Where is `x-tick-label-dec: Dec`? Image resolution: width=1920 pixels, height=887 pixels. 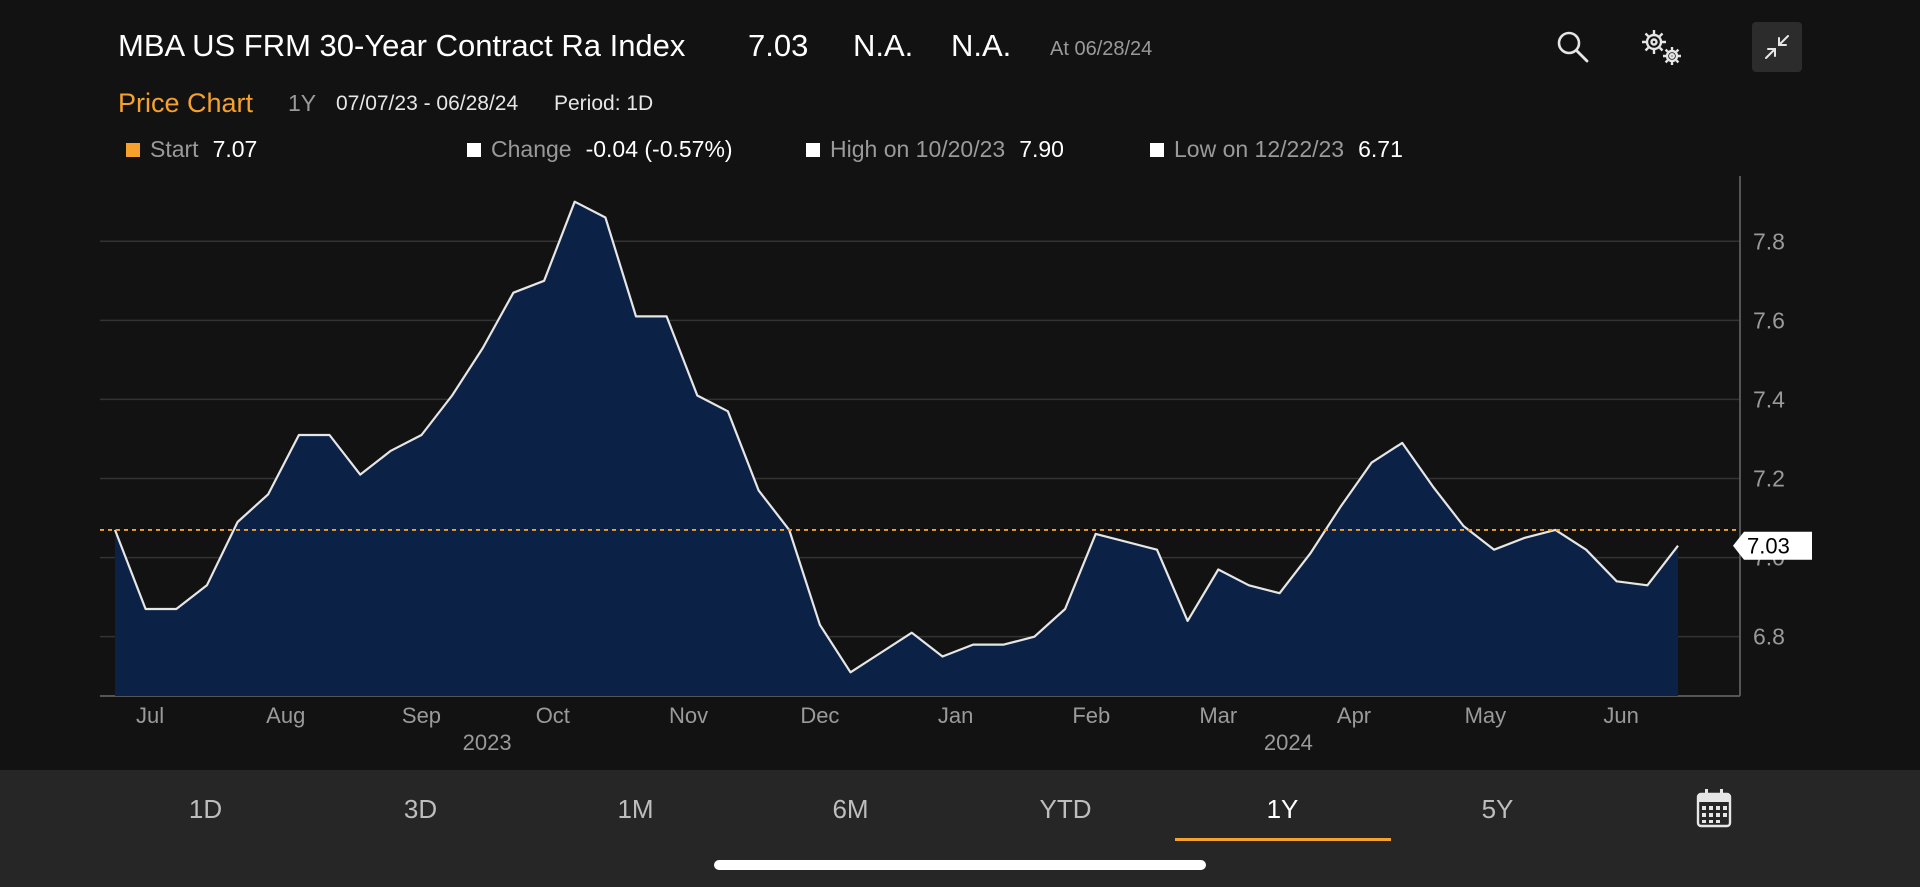 x-tick-label-dec: Dec is located at coordinates (819, 715).